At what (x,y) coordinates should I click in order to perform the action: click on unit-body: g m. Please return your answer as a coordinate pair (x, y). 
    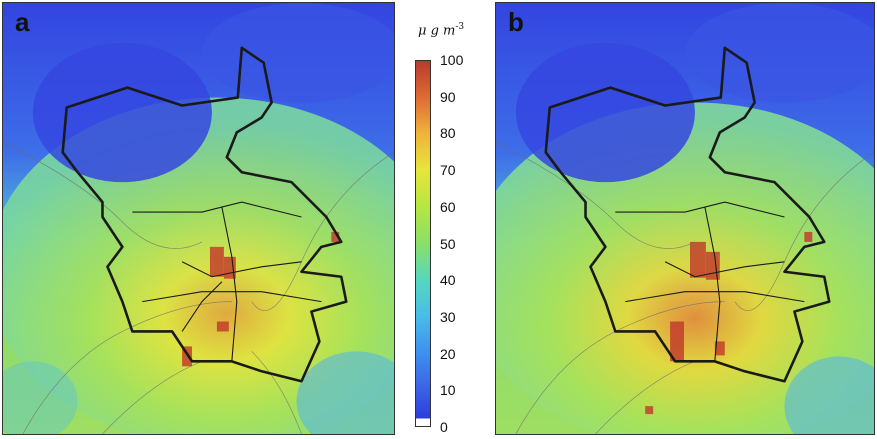
    Looking at the image, I should click on (443, 31).